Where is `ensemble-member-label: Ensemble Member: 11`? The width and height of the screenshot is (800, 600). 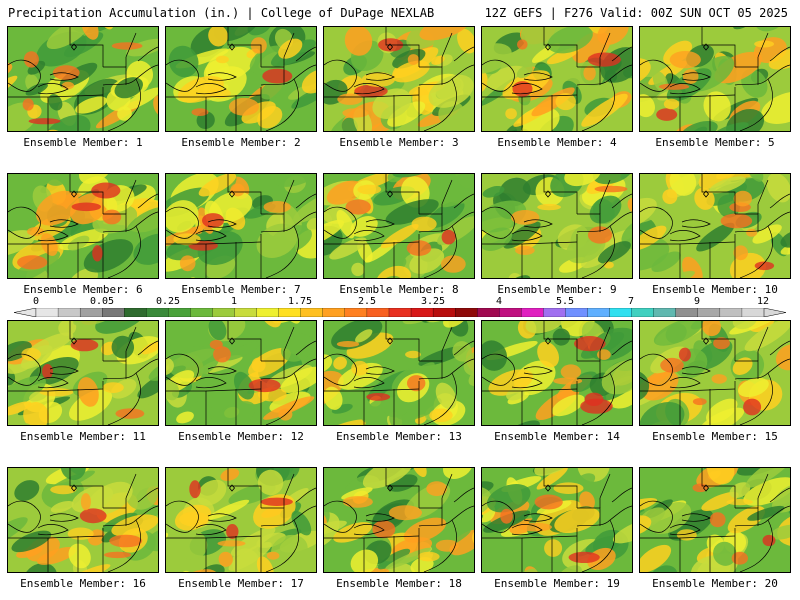 ensemble-member-label: Ensemble Member: 11 is located at coordinates (83, 436).